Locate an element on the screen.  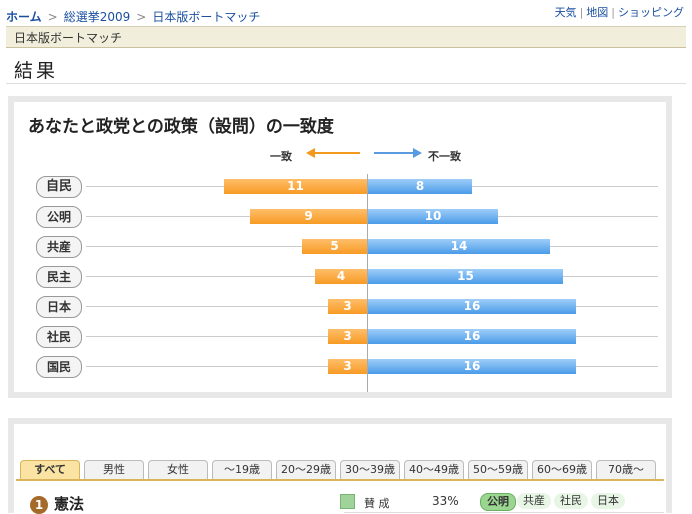
agree-bar: 9 is located at coordinates (308, 216).